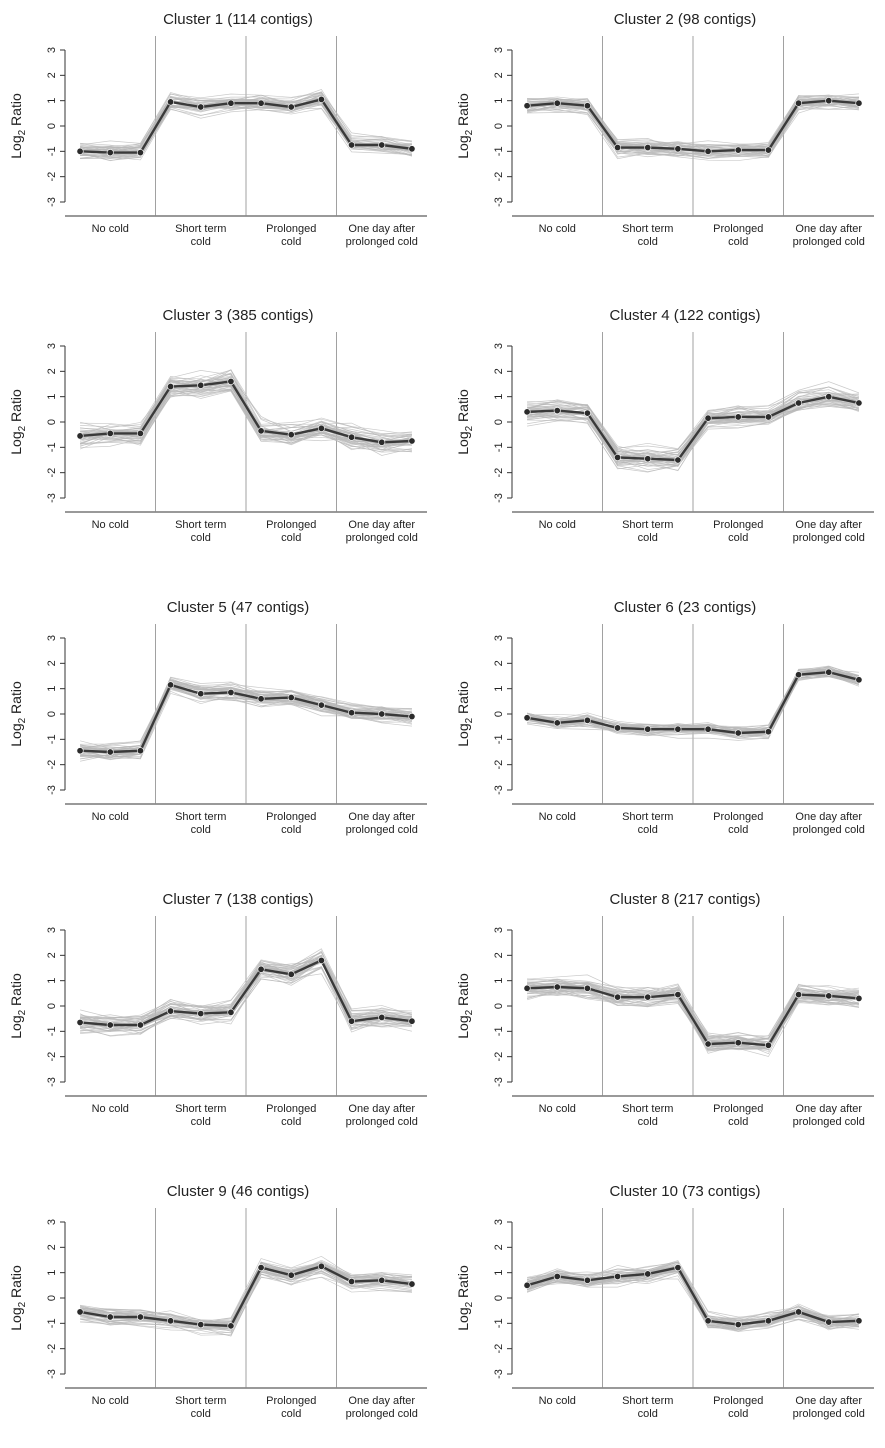 This screenshot has height=1448, width=885. What do you see at coordinates (685, 19) in the screenshot?
I see `chart-title: Cluster 2 (98 contigs)` at bounding box center [685, 19].